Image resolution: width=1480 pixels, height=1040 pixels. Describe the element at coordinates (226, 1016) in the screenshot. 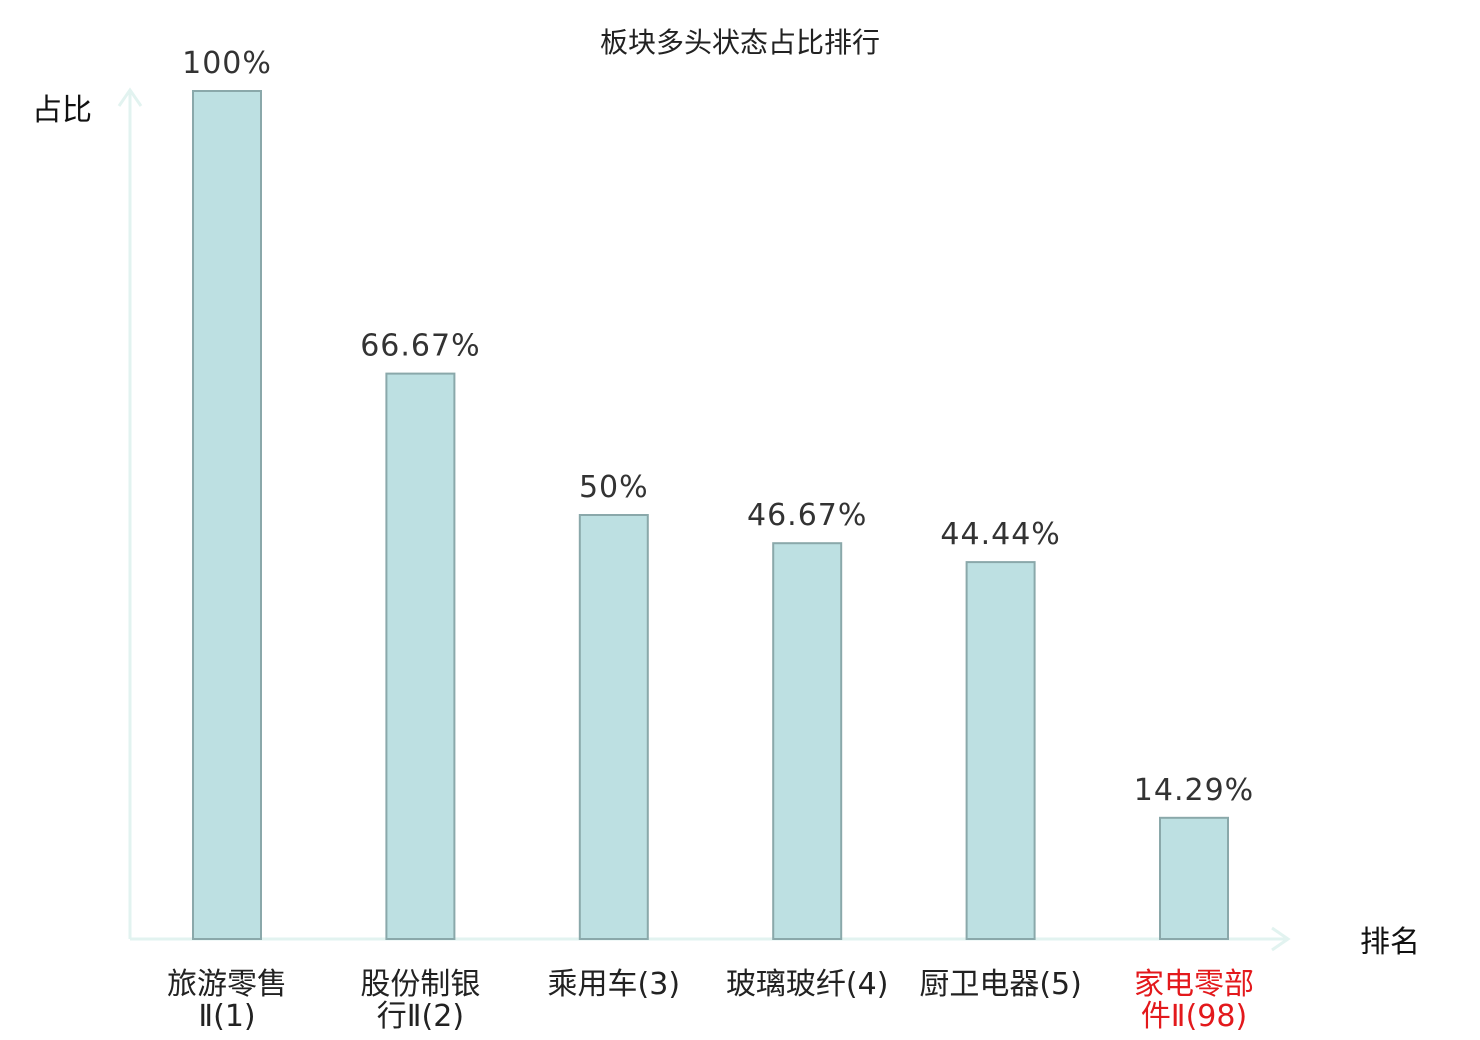

I see `category-label: Ⅱ(1)` at that location.